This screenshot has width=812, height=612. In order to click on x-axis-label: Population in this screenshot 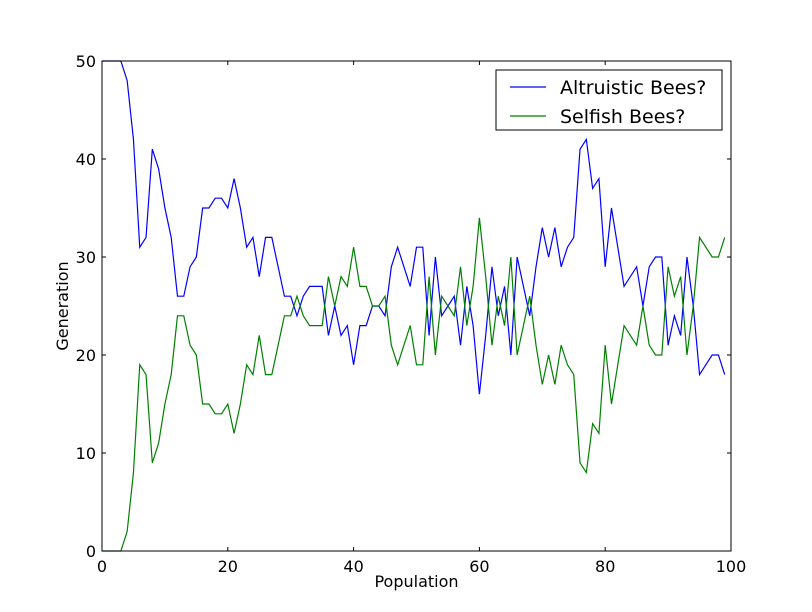, I will do `click(416, 581)`.